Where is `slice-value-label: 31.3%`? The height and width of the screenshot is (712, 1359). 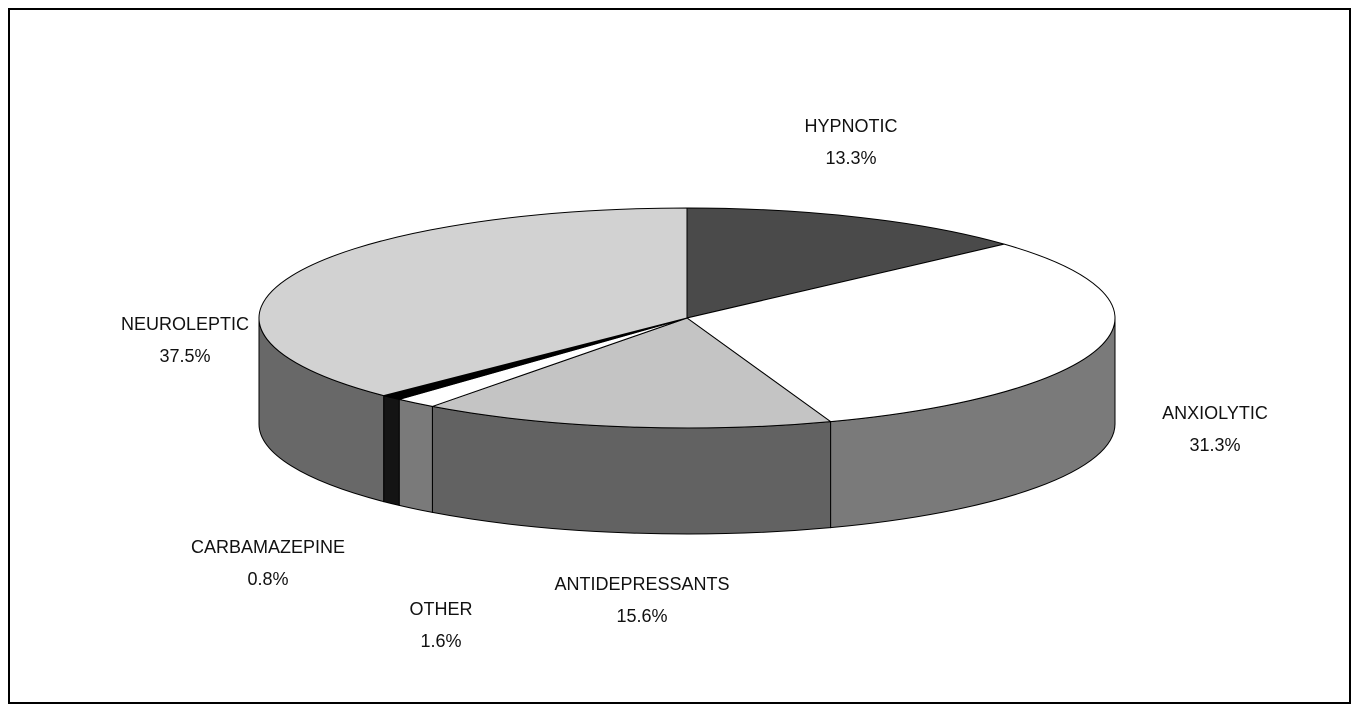 slice-value-label: 31.3% is located at coordinates (1214, 445).